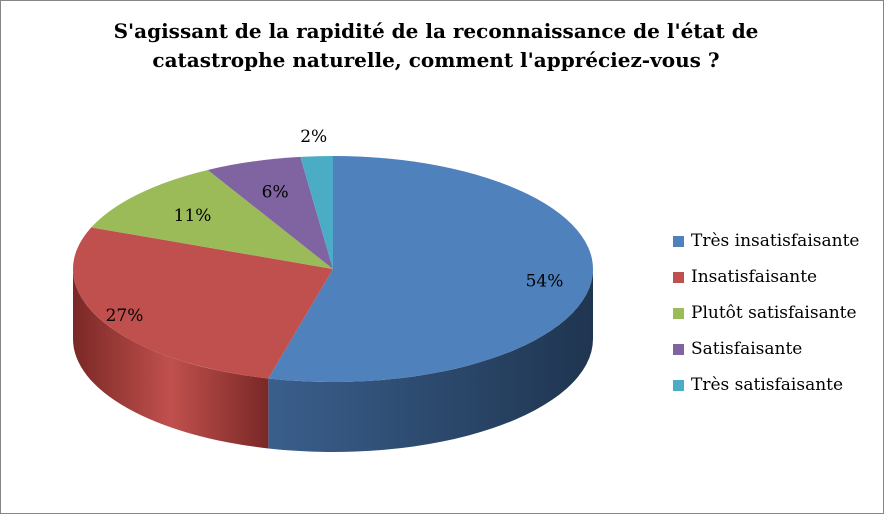  I want to click on legend-label: Insatisfaisante, so click(754, 277).